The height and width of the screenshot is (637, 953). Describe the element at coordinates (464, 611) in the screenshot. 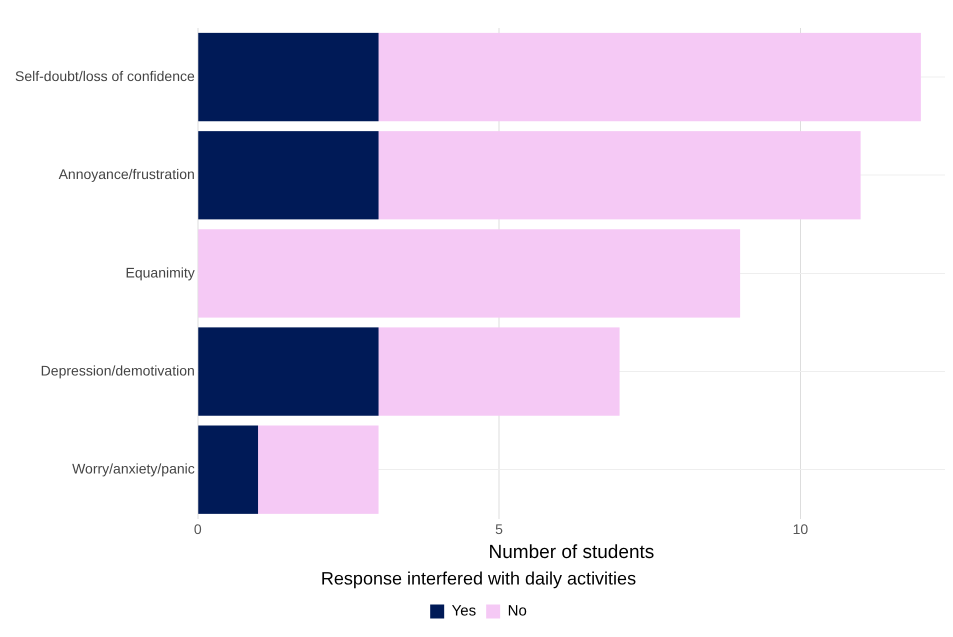

I see `legend-label: Yes` at that location.